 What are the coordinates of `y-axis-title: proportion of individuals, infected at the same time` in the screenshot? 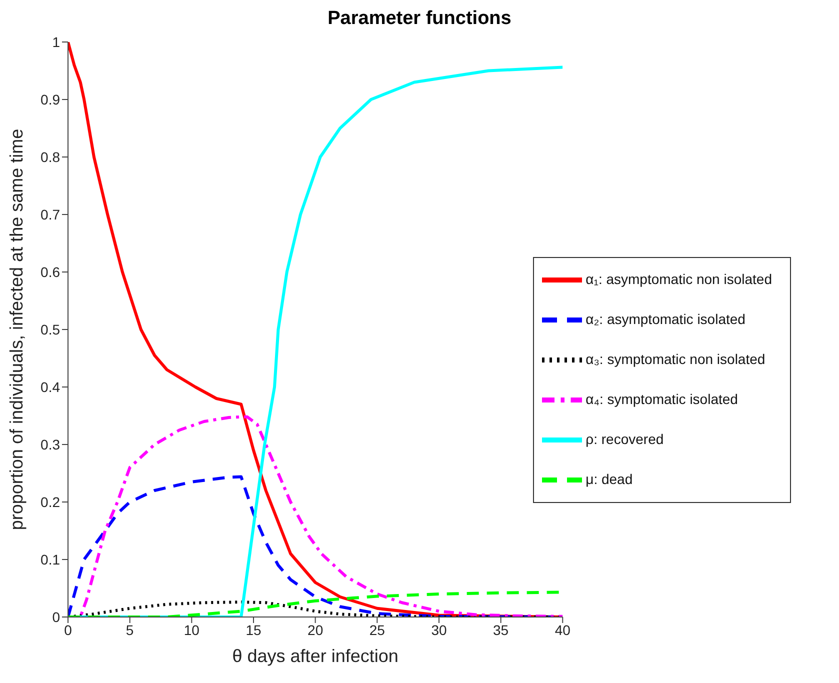 It's located at (16, 329).